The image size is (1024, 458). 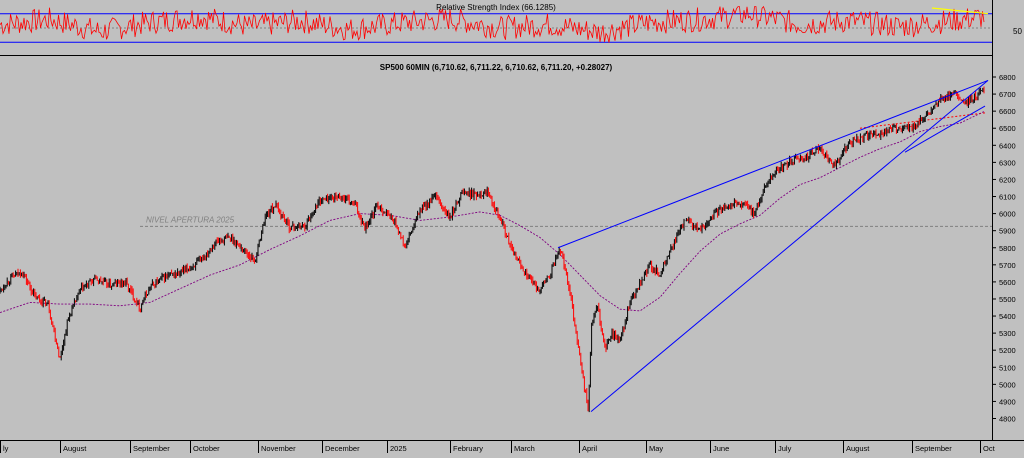 I want to click on time-tick-label: March, so click(x=524, y=448).